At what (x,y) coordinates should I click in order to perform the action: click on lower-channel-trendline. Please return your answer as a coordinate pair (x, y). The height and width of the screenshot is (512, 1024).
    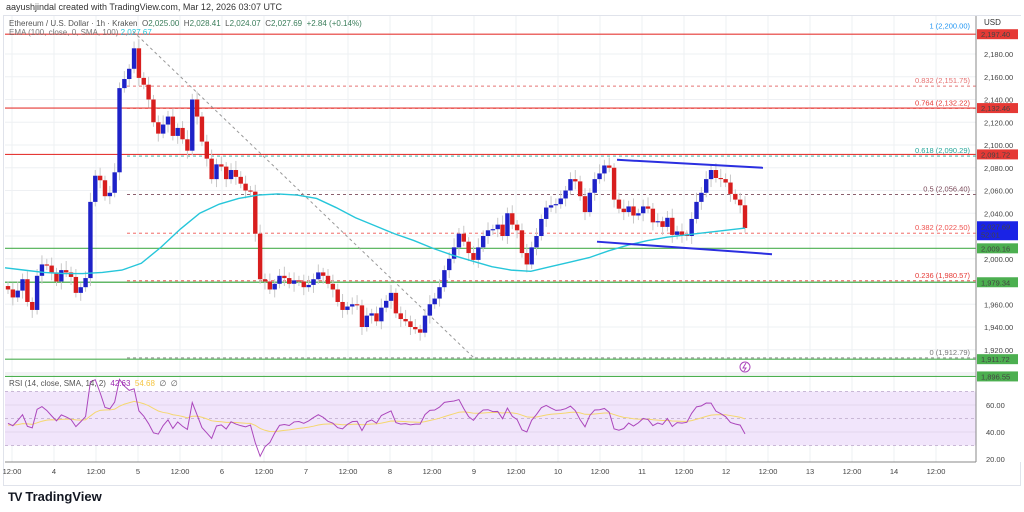
    Looking at the image, I should click on (684, 248).